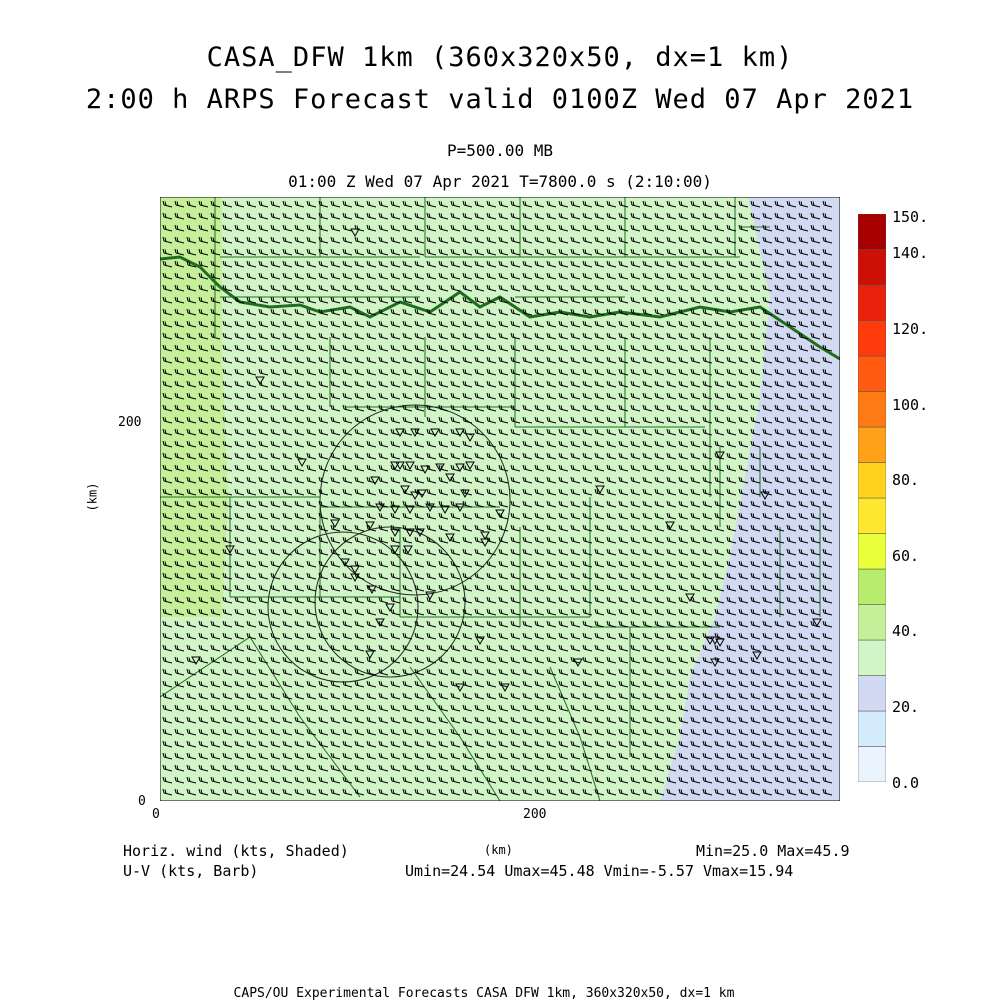 This screenshot has width=1000, height=1001. What do you see at coordinates (194, 407) in the screenshot?
I see `shade-40-50-west` at bounding box center [194, 407].